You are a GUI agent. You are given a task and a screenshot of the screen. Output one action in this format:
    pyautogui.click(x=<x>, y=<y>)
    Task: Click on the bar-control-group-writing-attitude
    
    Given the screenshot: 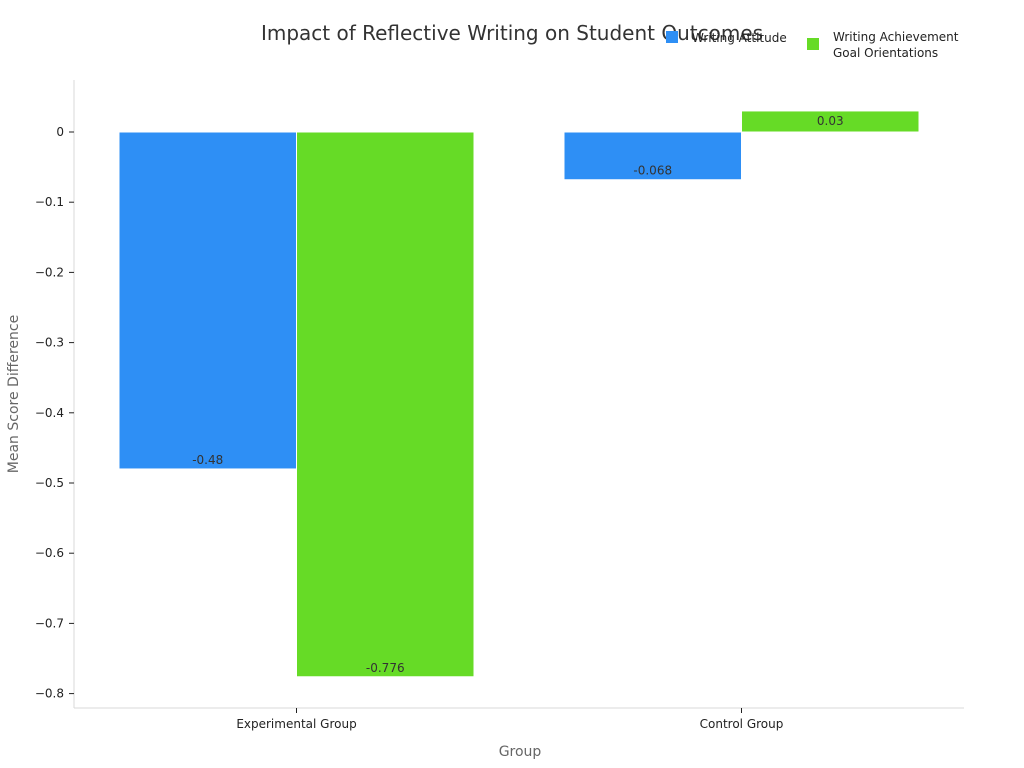 What is the action you would take?
    pyautogui.click(x=652, y=156)
    